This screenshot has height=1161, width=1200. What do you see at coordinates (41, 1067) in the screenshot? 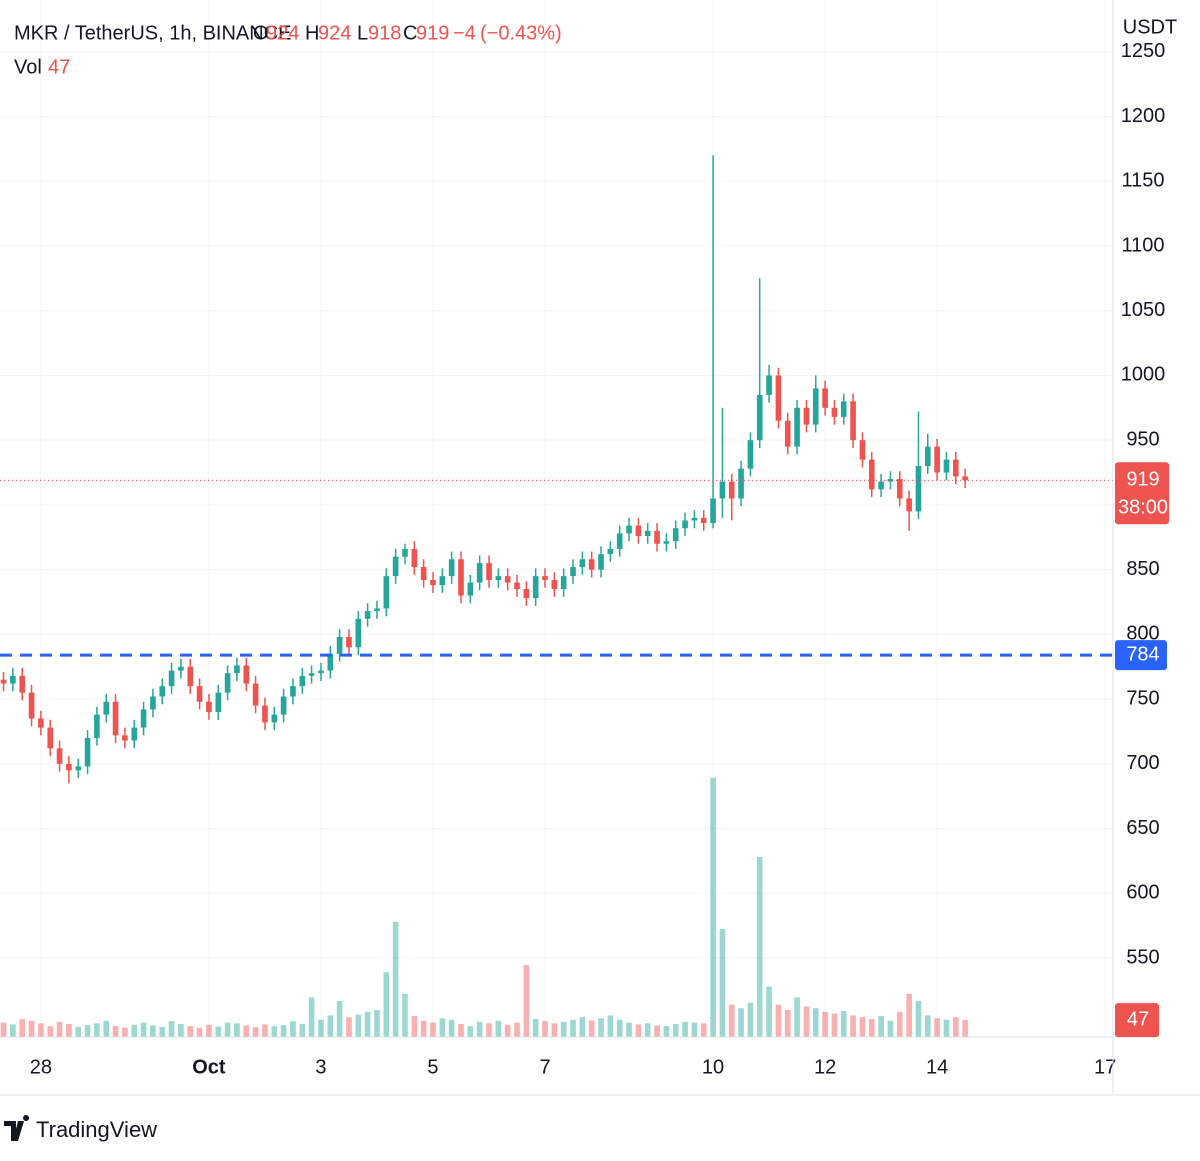
I see `x-tick-label: 28` at bounding box center [41, 1067].